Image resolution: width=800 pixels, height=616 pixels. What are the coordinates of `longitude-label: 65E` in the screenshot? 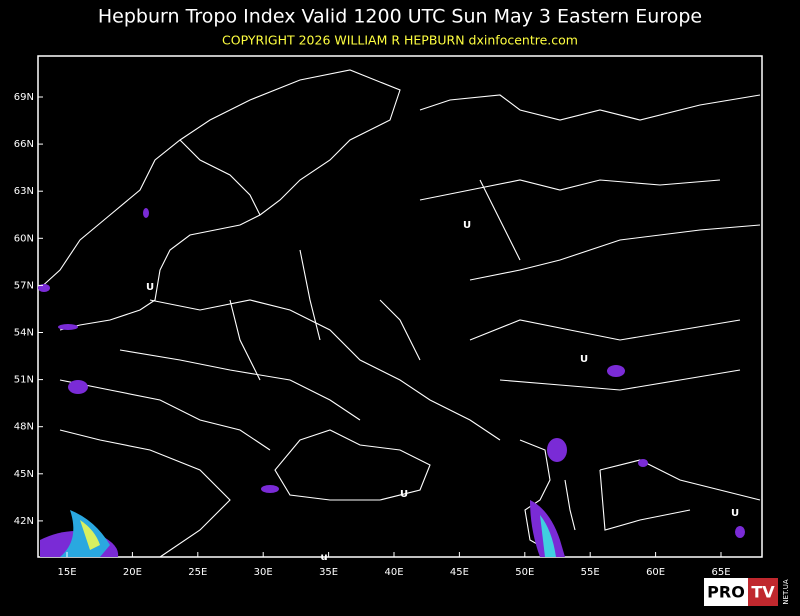 It's located at (720, 572).